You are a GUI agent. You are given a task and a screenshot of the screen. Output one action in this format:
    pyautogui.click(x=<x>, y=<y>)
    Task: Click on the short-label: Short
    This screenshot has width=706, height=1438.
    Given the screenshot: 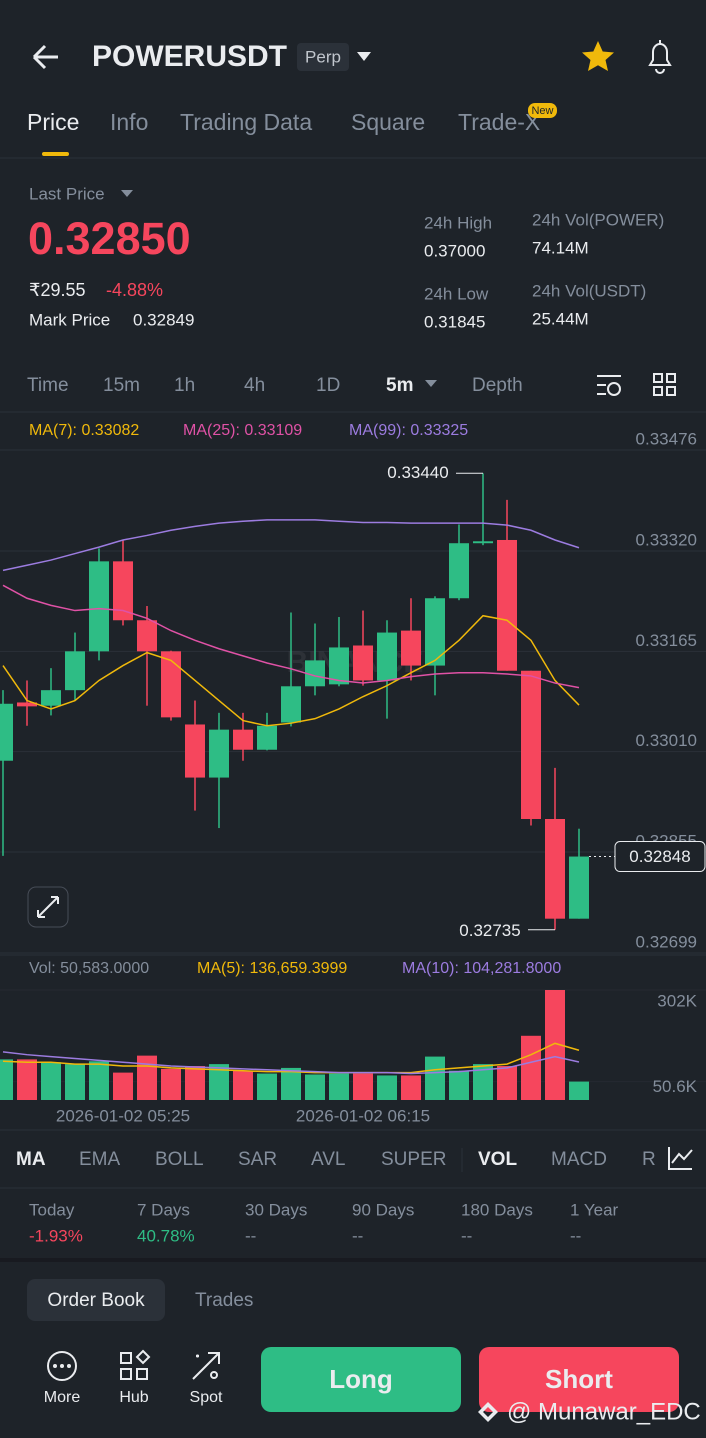 What is the action you would take?
    pyautogui.click(x=579, y=1379)
    